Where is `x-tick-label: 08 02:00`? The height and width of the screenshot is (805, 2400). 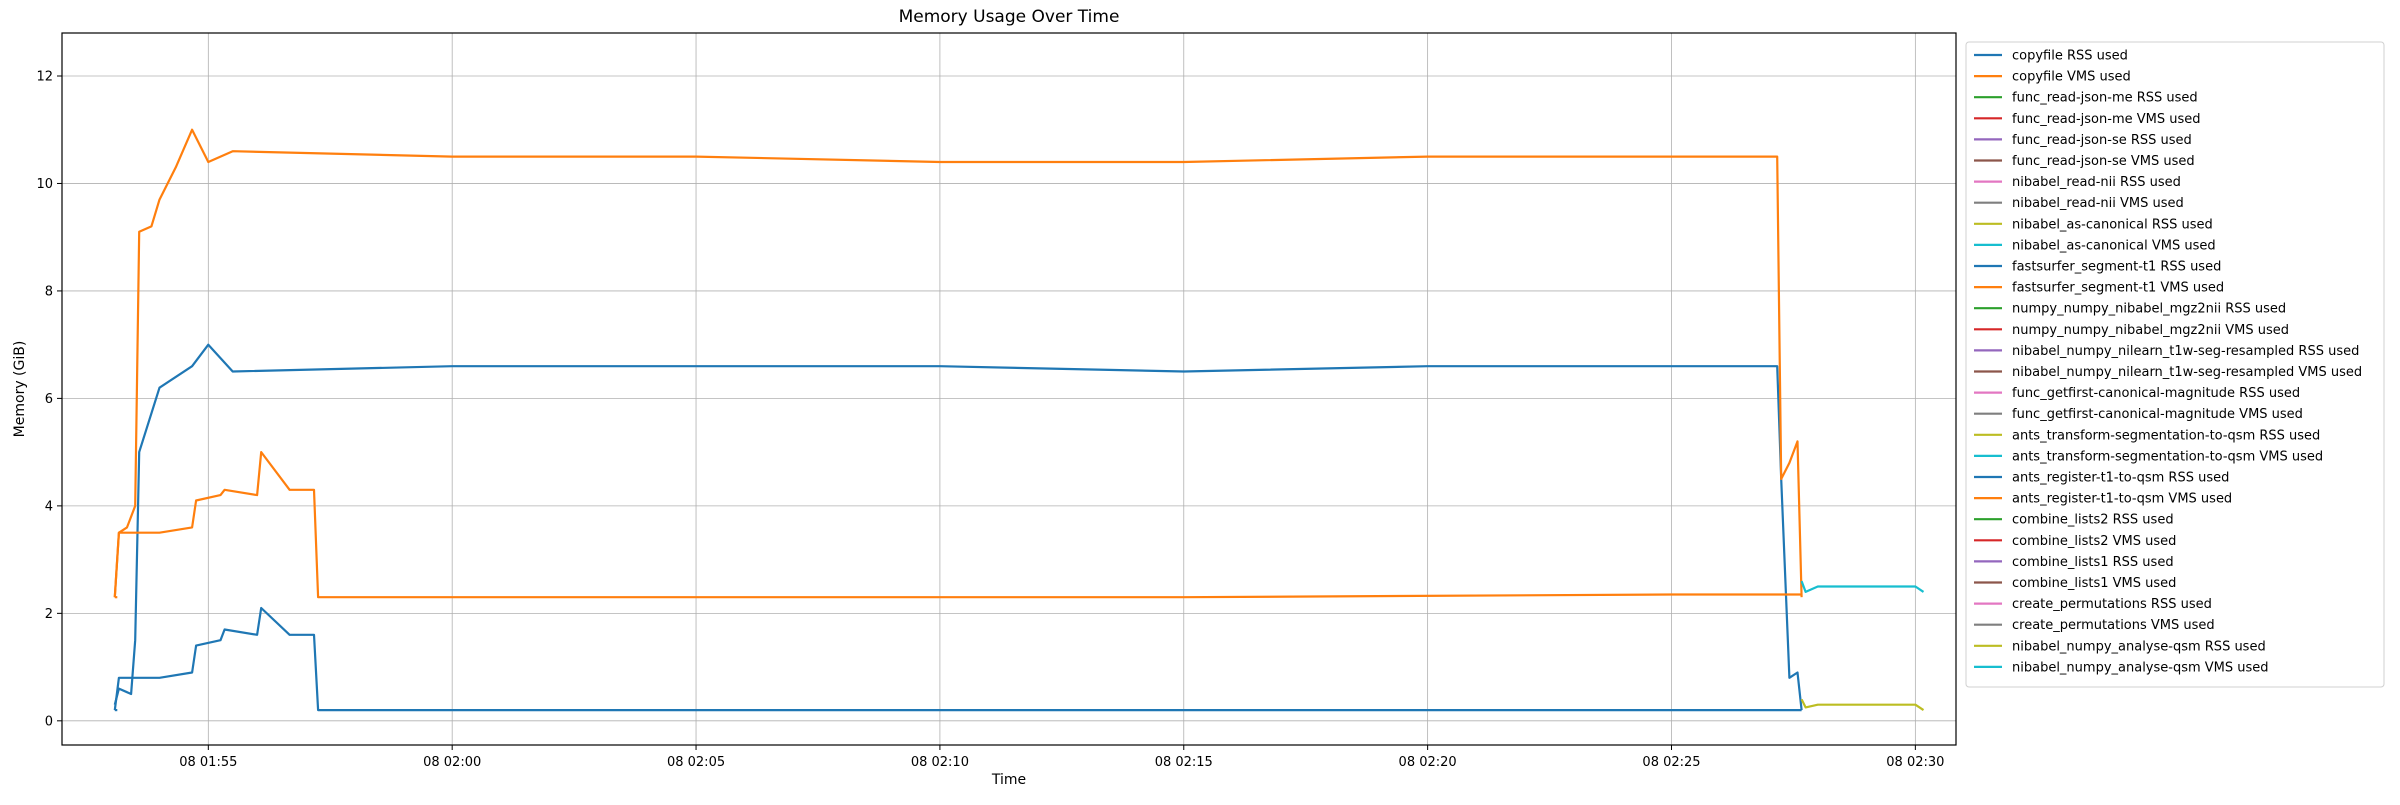 x-tick-label: 08 02:00 is located at coordinates (452, 762).